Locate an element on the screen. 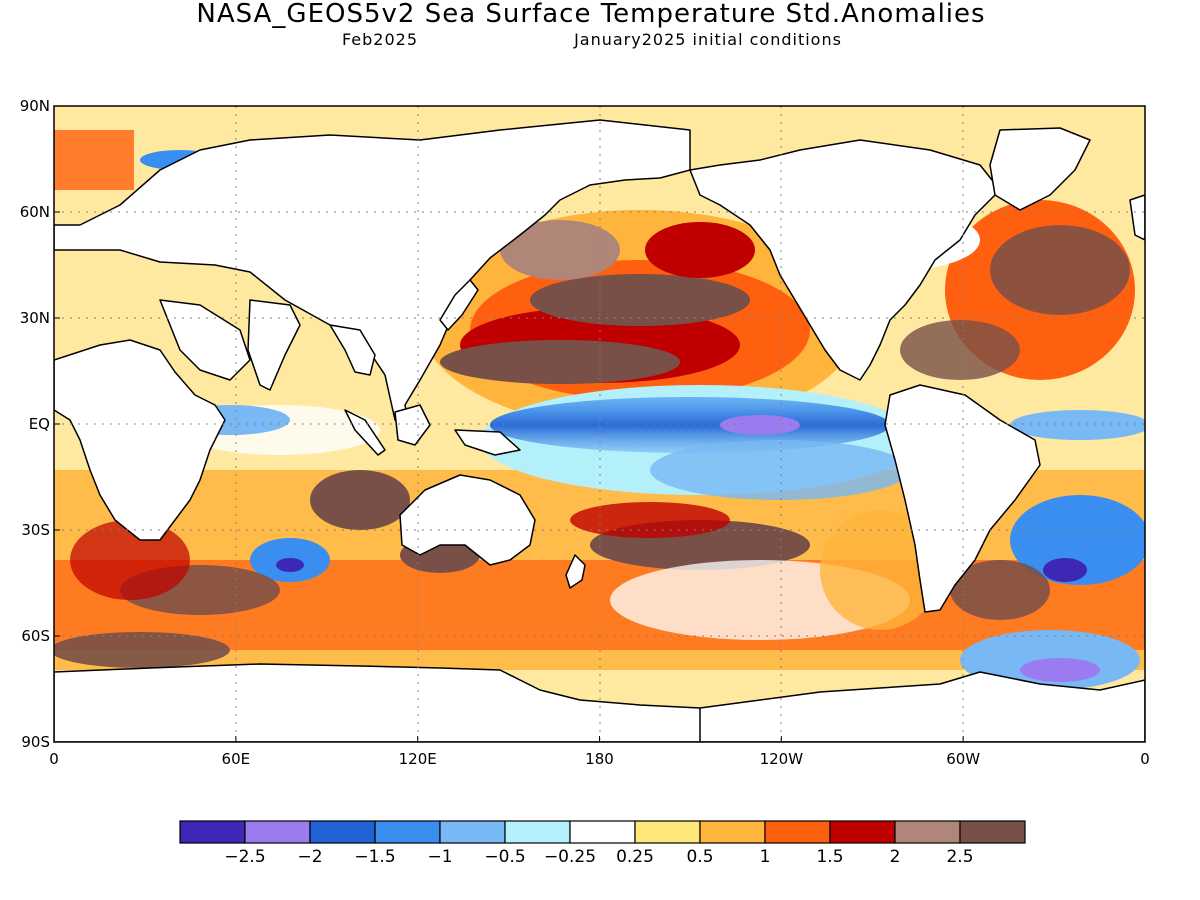 This screenshot has height=900, width=1200. arabia-land is located at coordinates (205, 340).